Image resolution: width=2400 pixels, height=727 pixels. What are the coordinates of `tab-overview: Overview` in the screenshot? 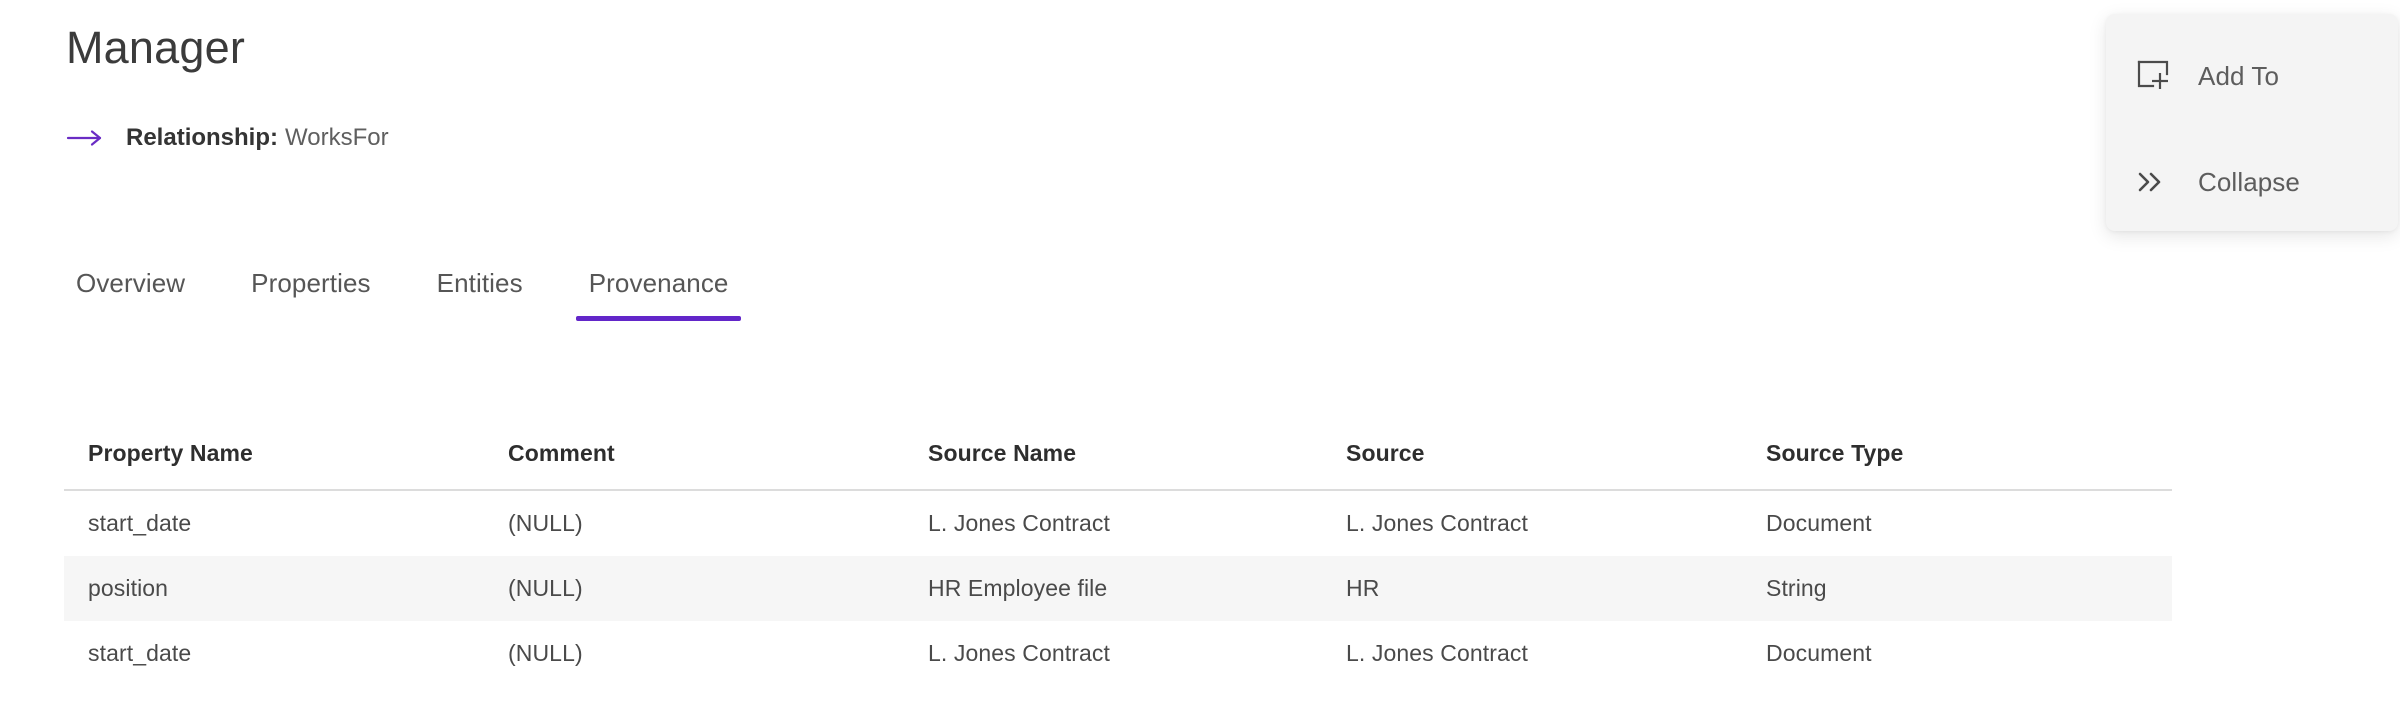 It's located at (141, 294).